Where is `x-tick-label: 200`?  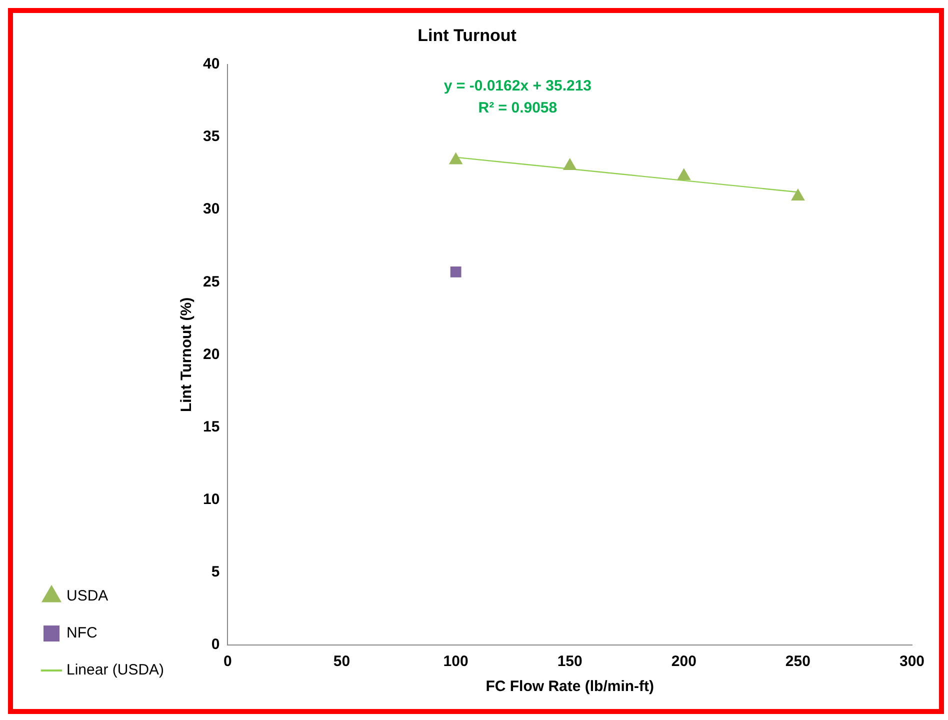
x-tick-label: 200 is located at coordinates (683, 661).